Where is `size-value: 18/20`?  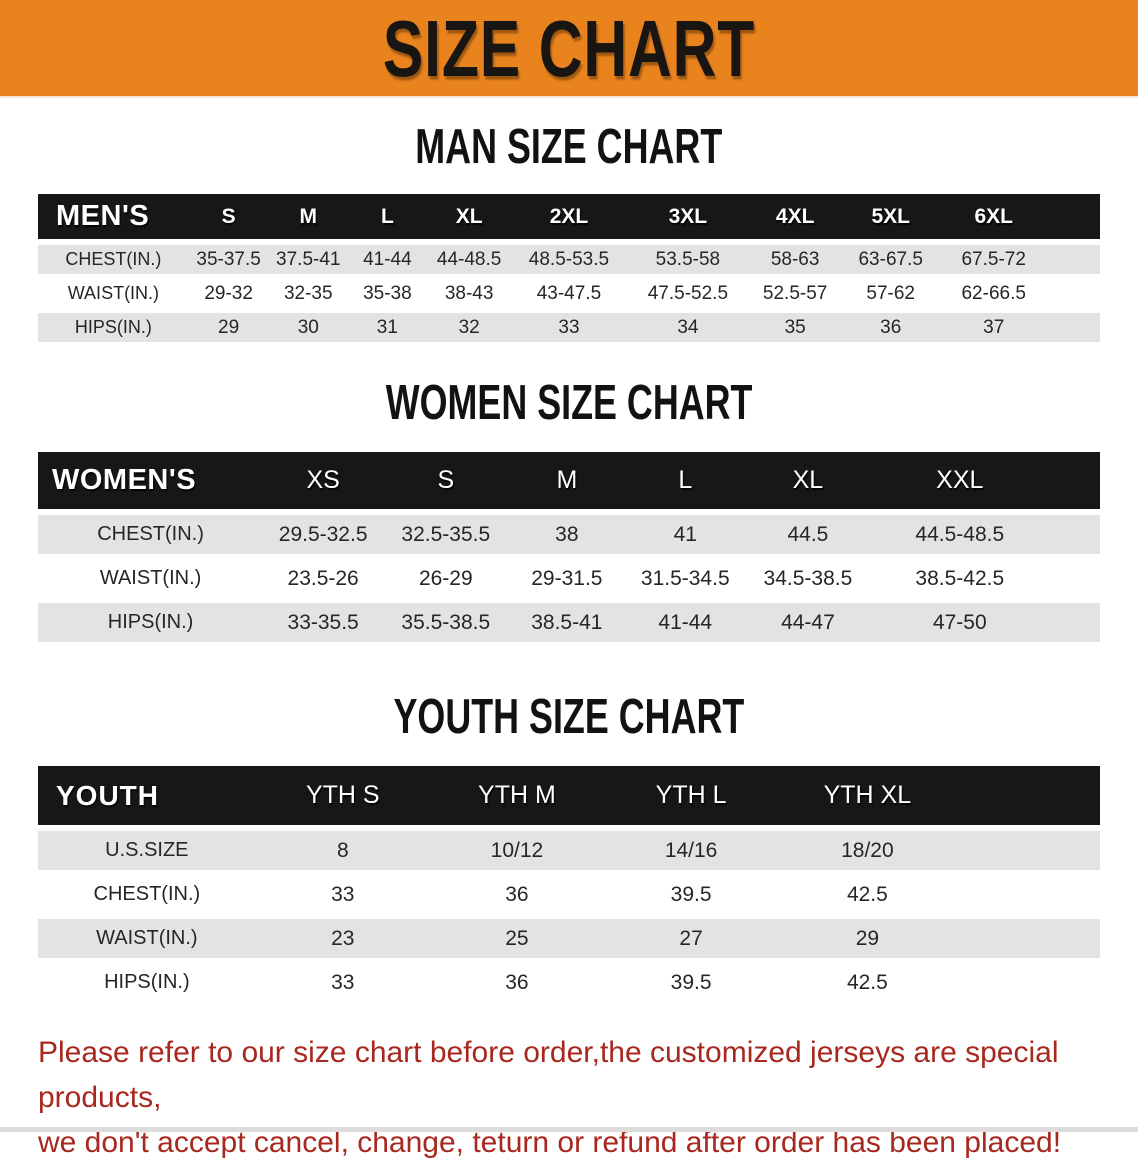 size-value: 18/20 is located at coordinates (867, 850).